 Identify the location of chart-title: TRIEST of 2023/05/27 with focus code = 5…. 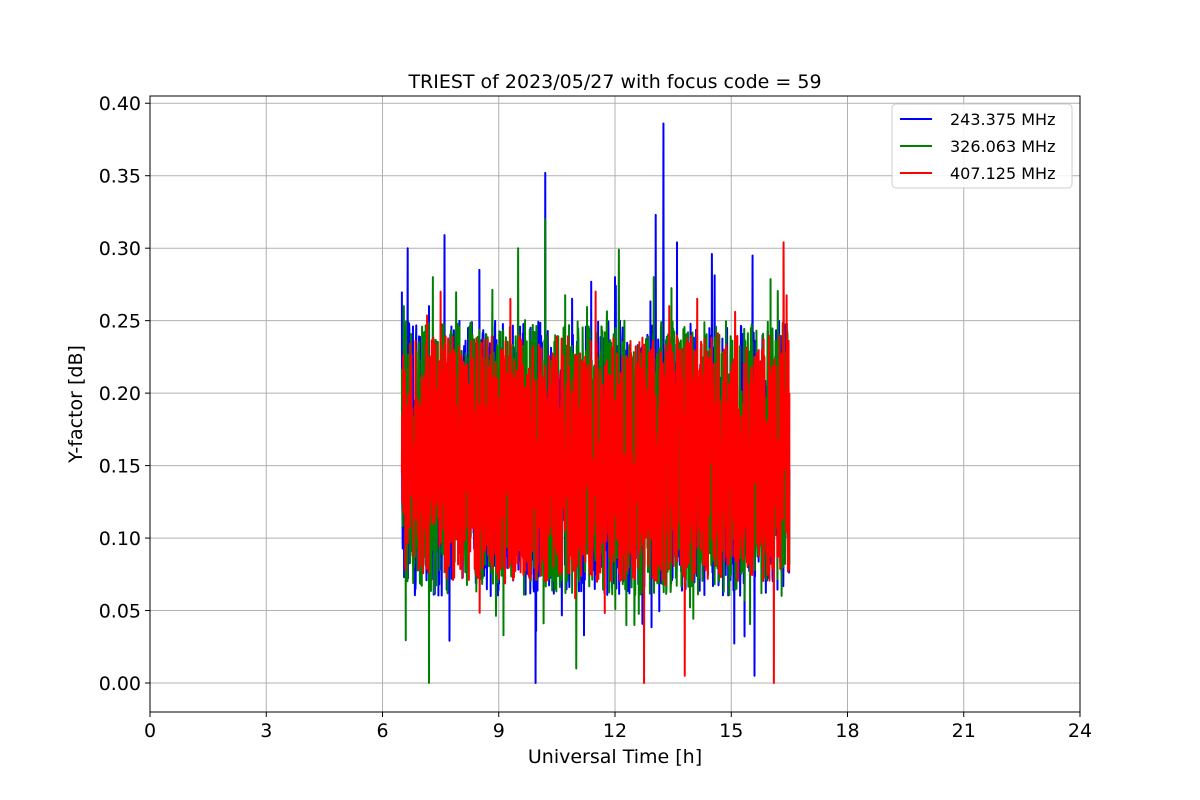
(614, 82).